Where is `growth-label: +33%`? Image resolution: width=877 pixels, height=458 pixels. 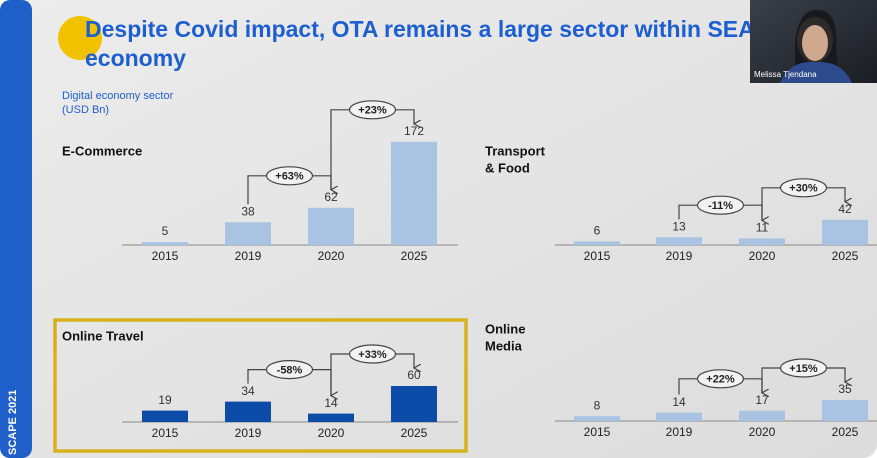
growth-label: +33% is located at coordinates (372, 355).